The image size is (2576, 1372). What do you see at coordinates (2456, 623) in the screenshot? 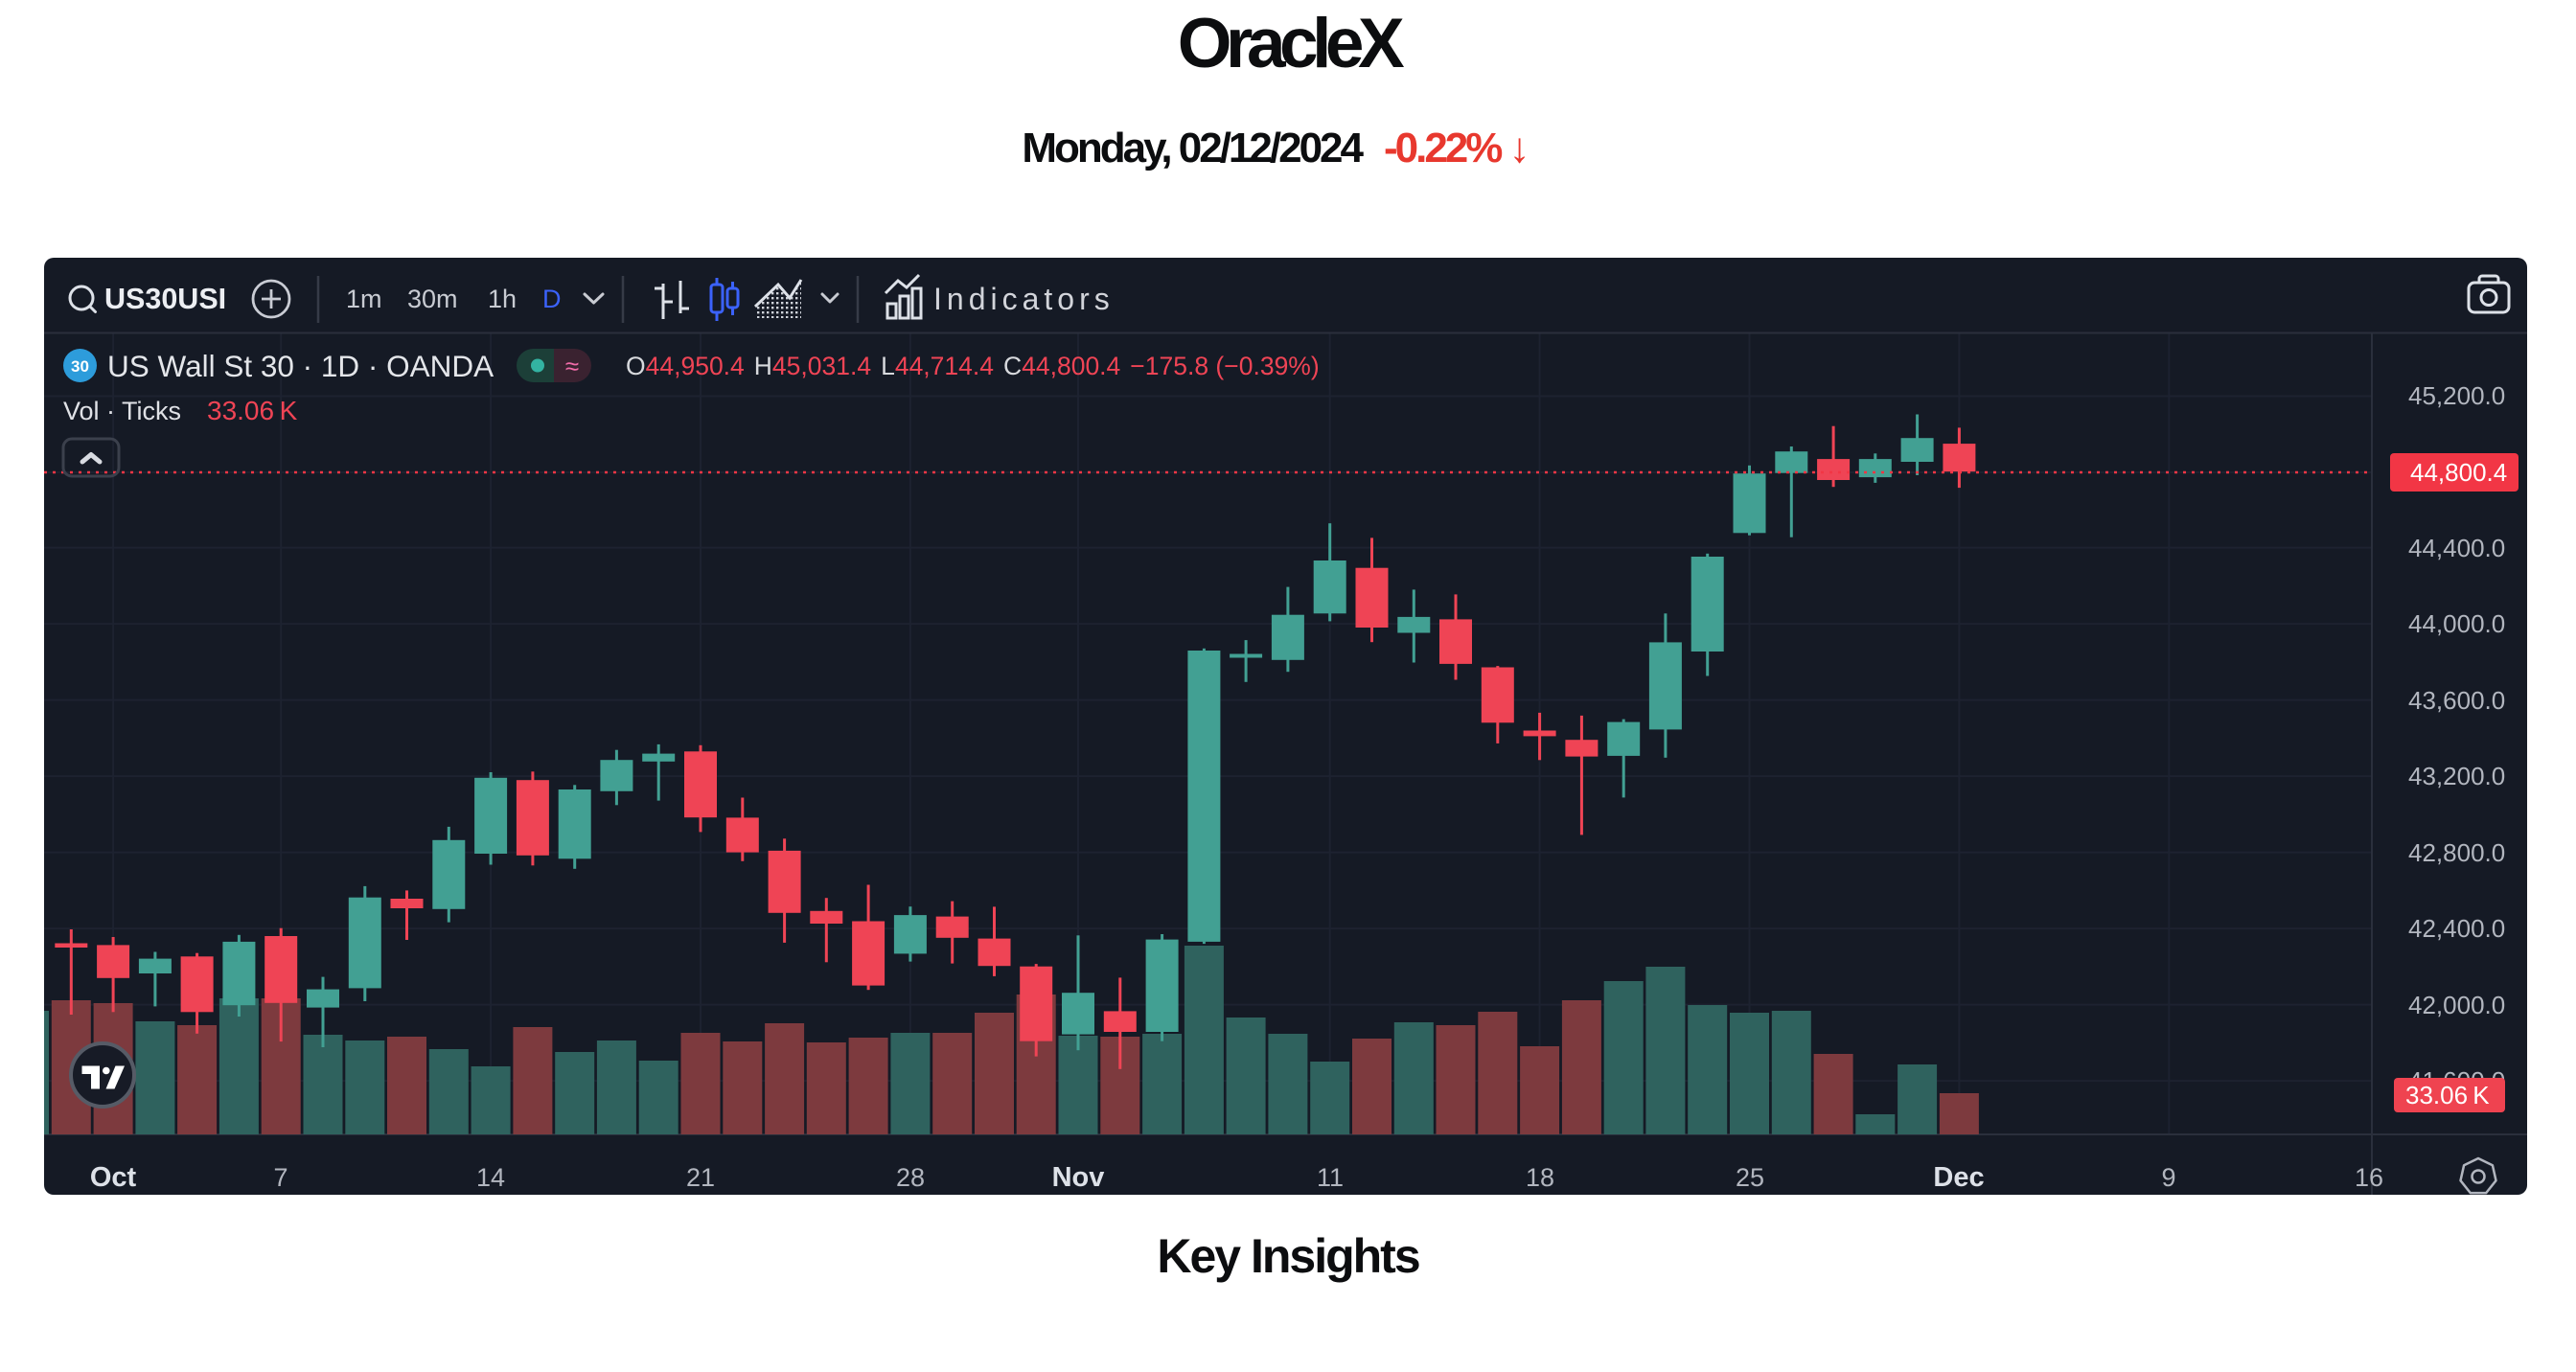
I see `svg-text: 44,000.0` at bounding box center [2456, 623].